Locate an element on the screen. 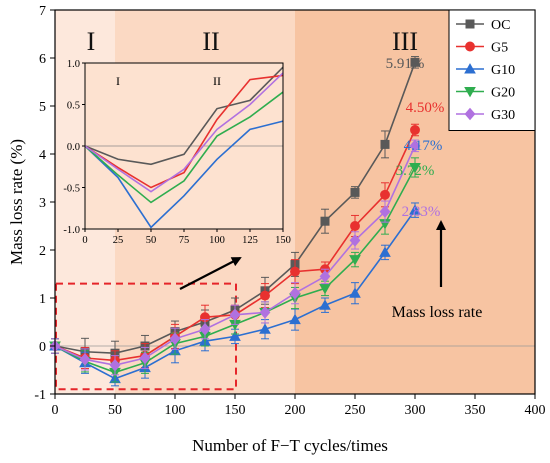 The width and height of the screenshot is (550, 463). inset-x-tick-label: 0 is located at coordinates (84, 240).